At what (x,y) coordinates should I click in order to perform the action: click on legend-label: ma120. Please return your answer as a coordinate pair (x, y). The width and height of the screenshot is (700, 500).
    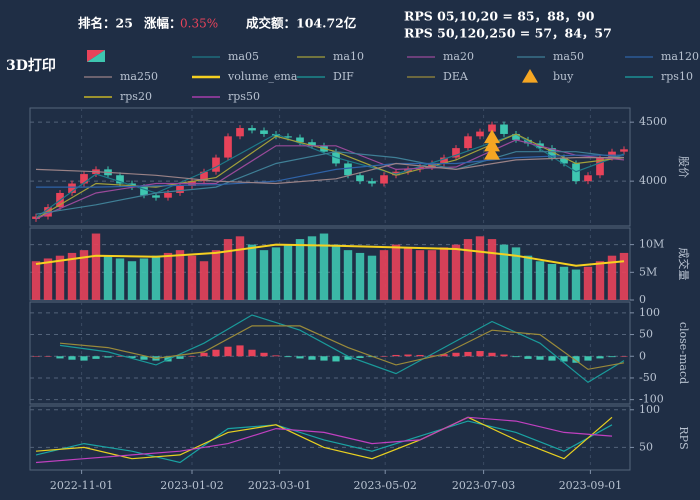
    Looking at the image, I should click on (680, 56).